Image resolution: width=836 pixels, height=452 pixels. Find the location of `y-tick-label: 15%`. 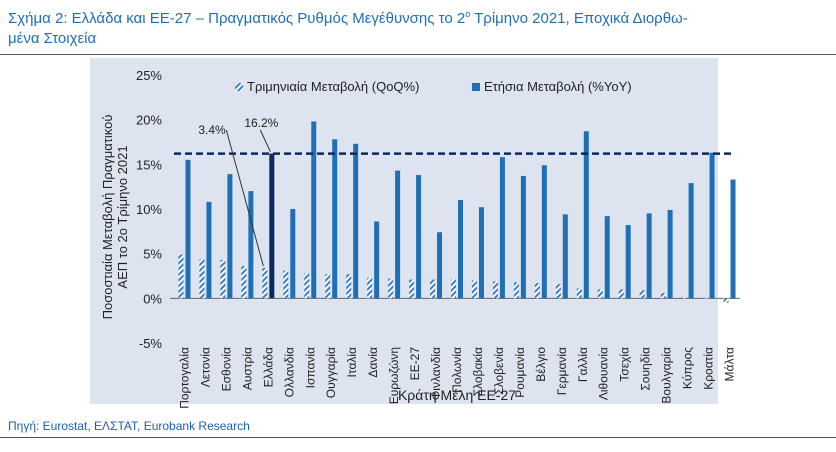

y-tick-label: 15% is located at coordinates (149, 164).